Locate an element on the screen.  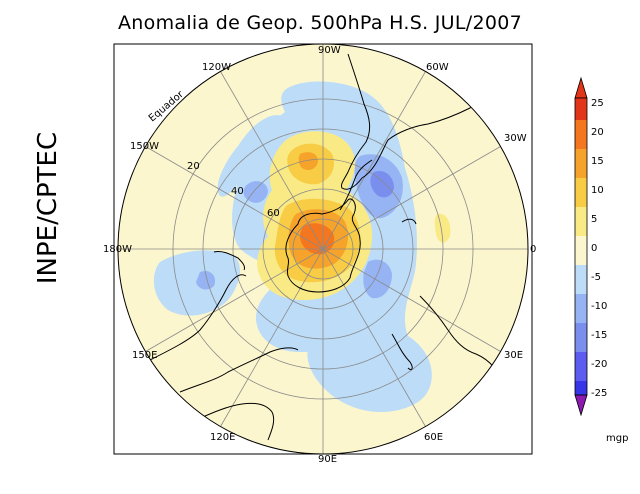
colorbar: 25 20 15 10 5 0 -5 -10 -15 -20 -25 mgp is located at coordinates (601, 260).